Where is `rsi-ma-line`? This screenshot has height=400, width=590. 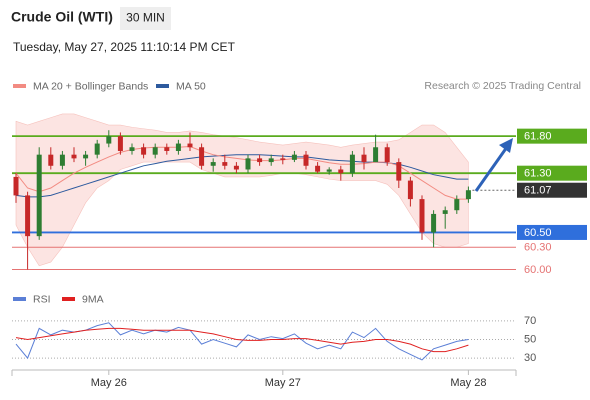
rsi-ma-line is located at coordinates (242, 340).